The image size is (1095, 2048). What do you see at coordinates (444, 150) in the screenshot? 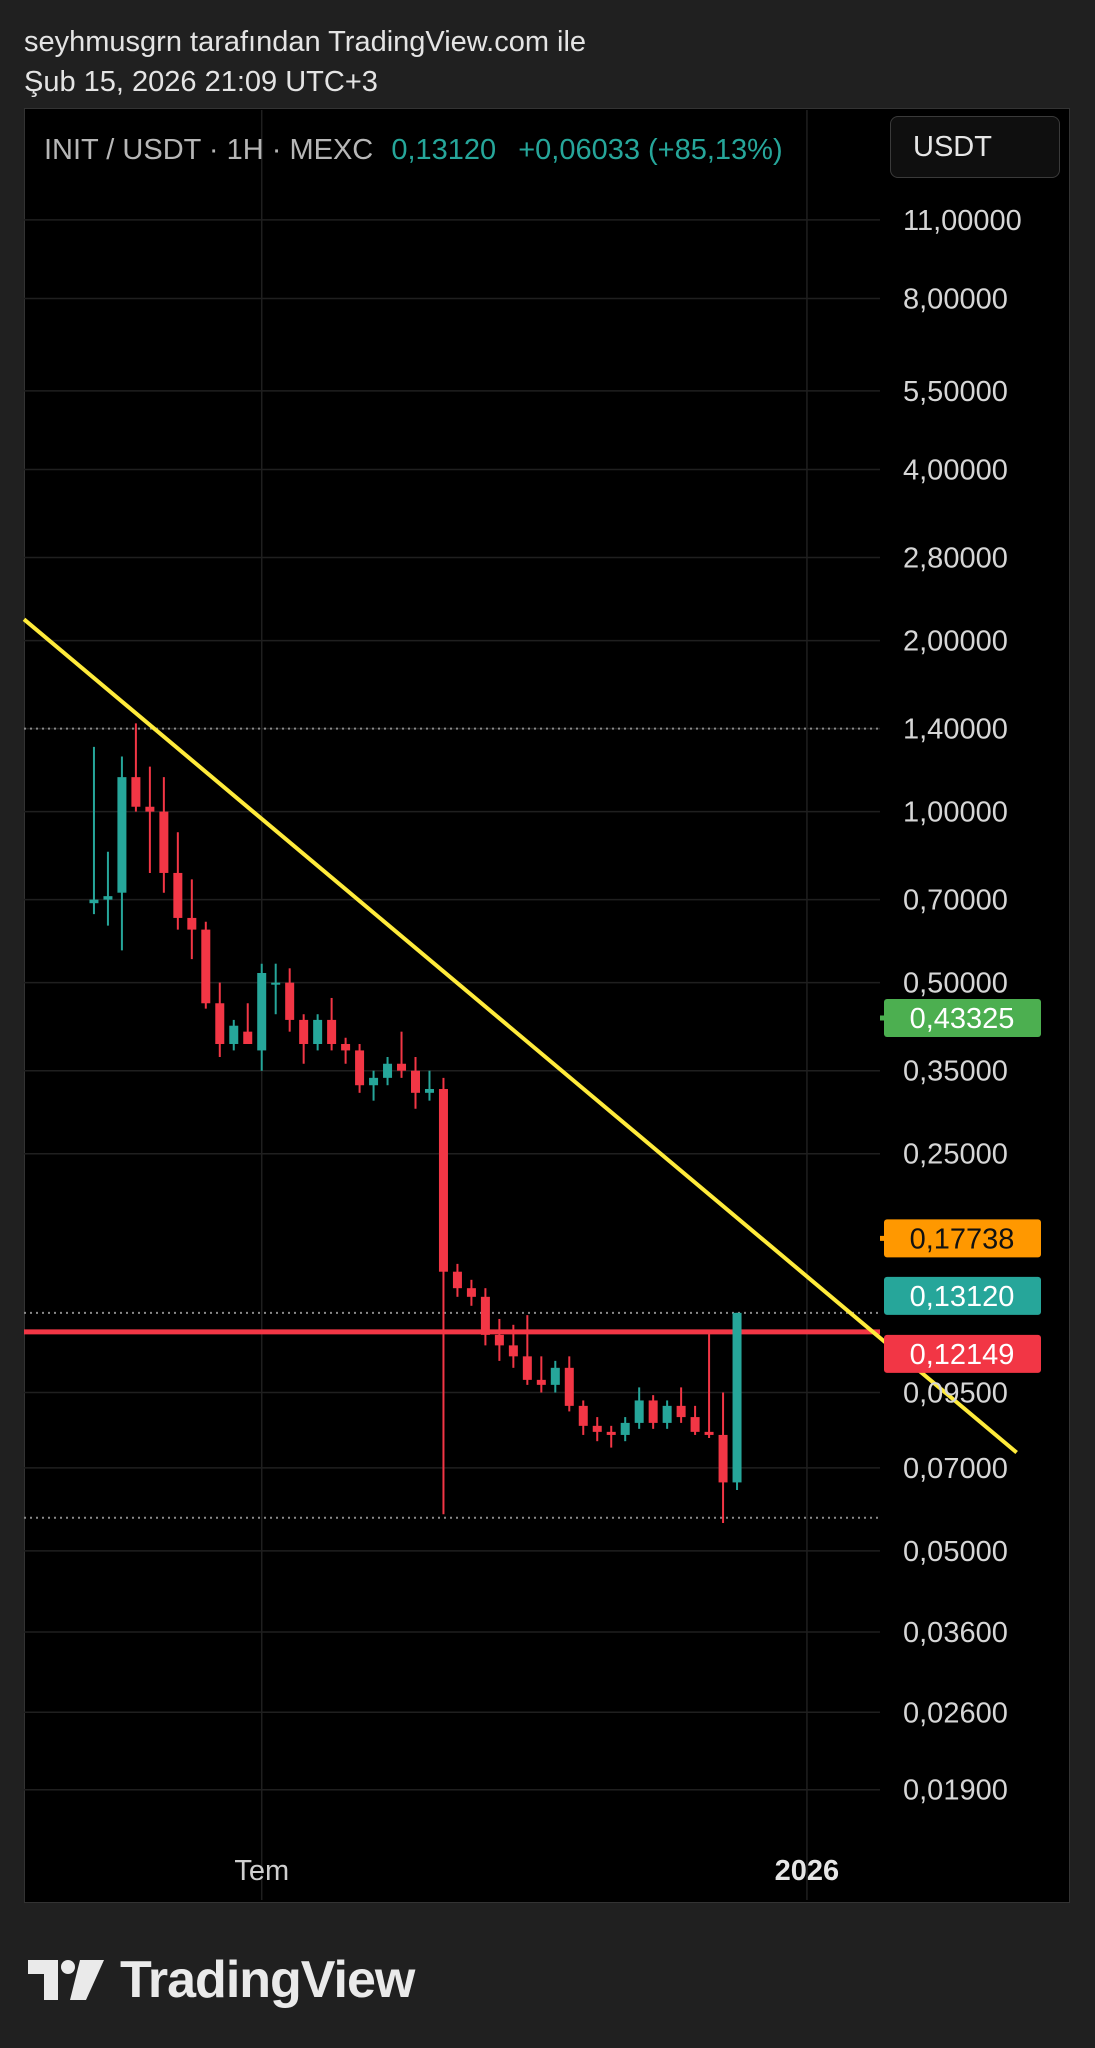
I see `last-price: 0,13120` at bounding box center [444, 150].